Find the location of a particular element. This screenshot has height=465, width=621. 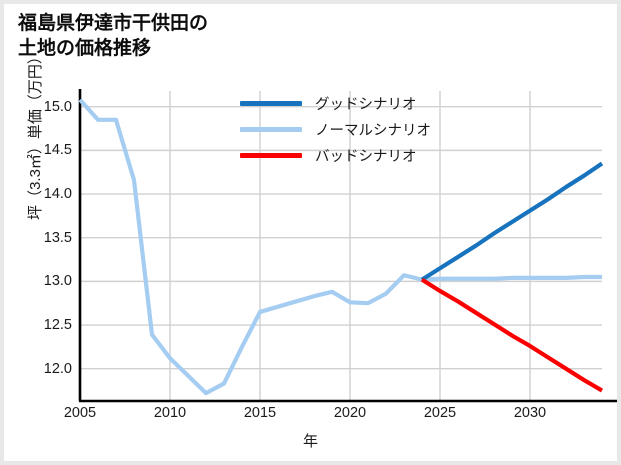

legend-item: バッドシナリオ is located at coordinates (335, 155).